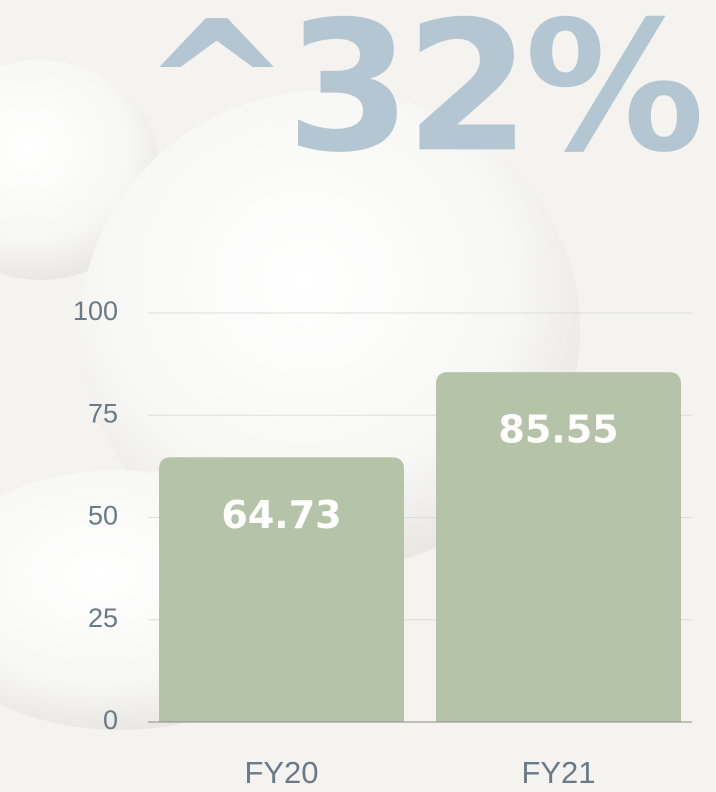 The image size is (716, 792). I want to click on x-tick-label: FY21, so click(558, 772).